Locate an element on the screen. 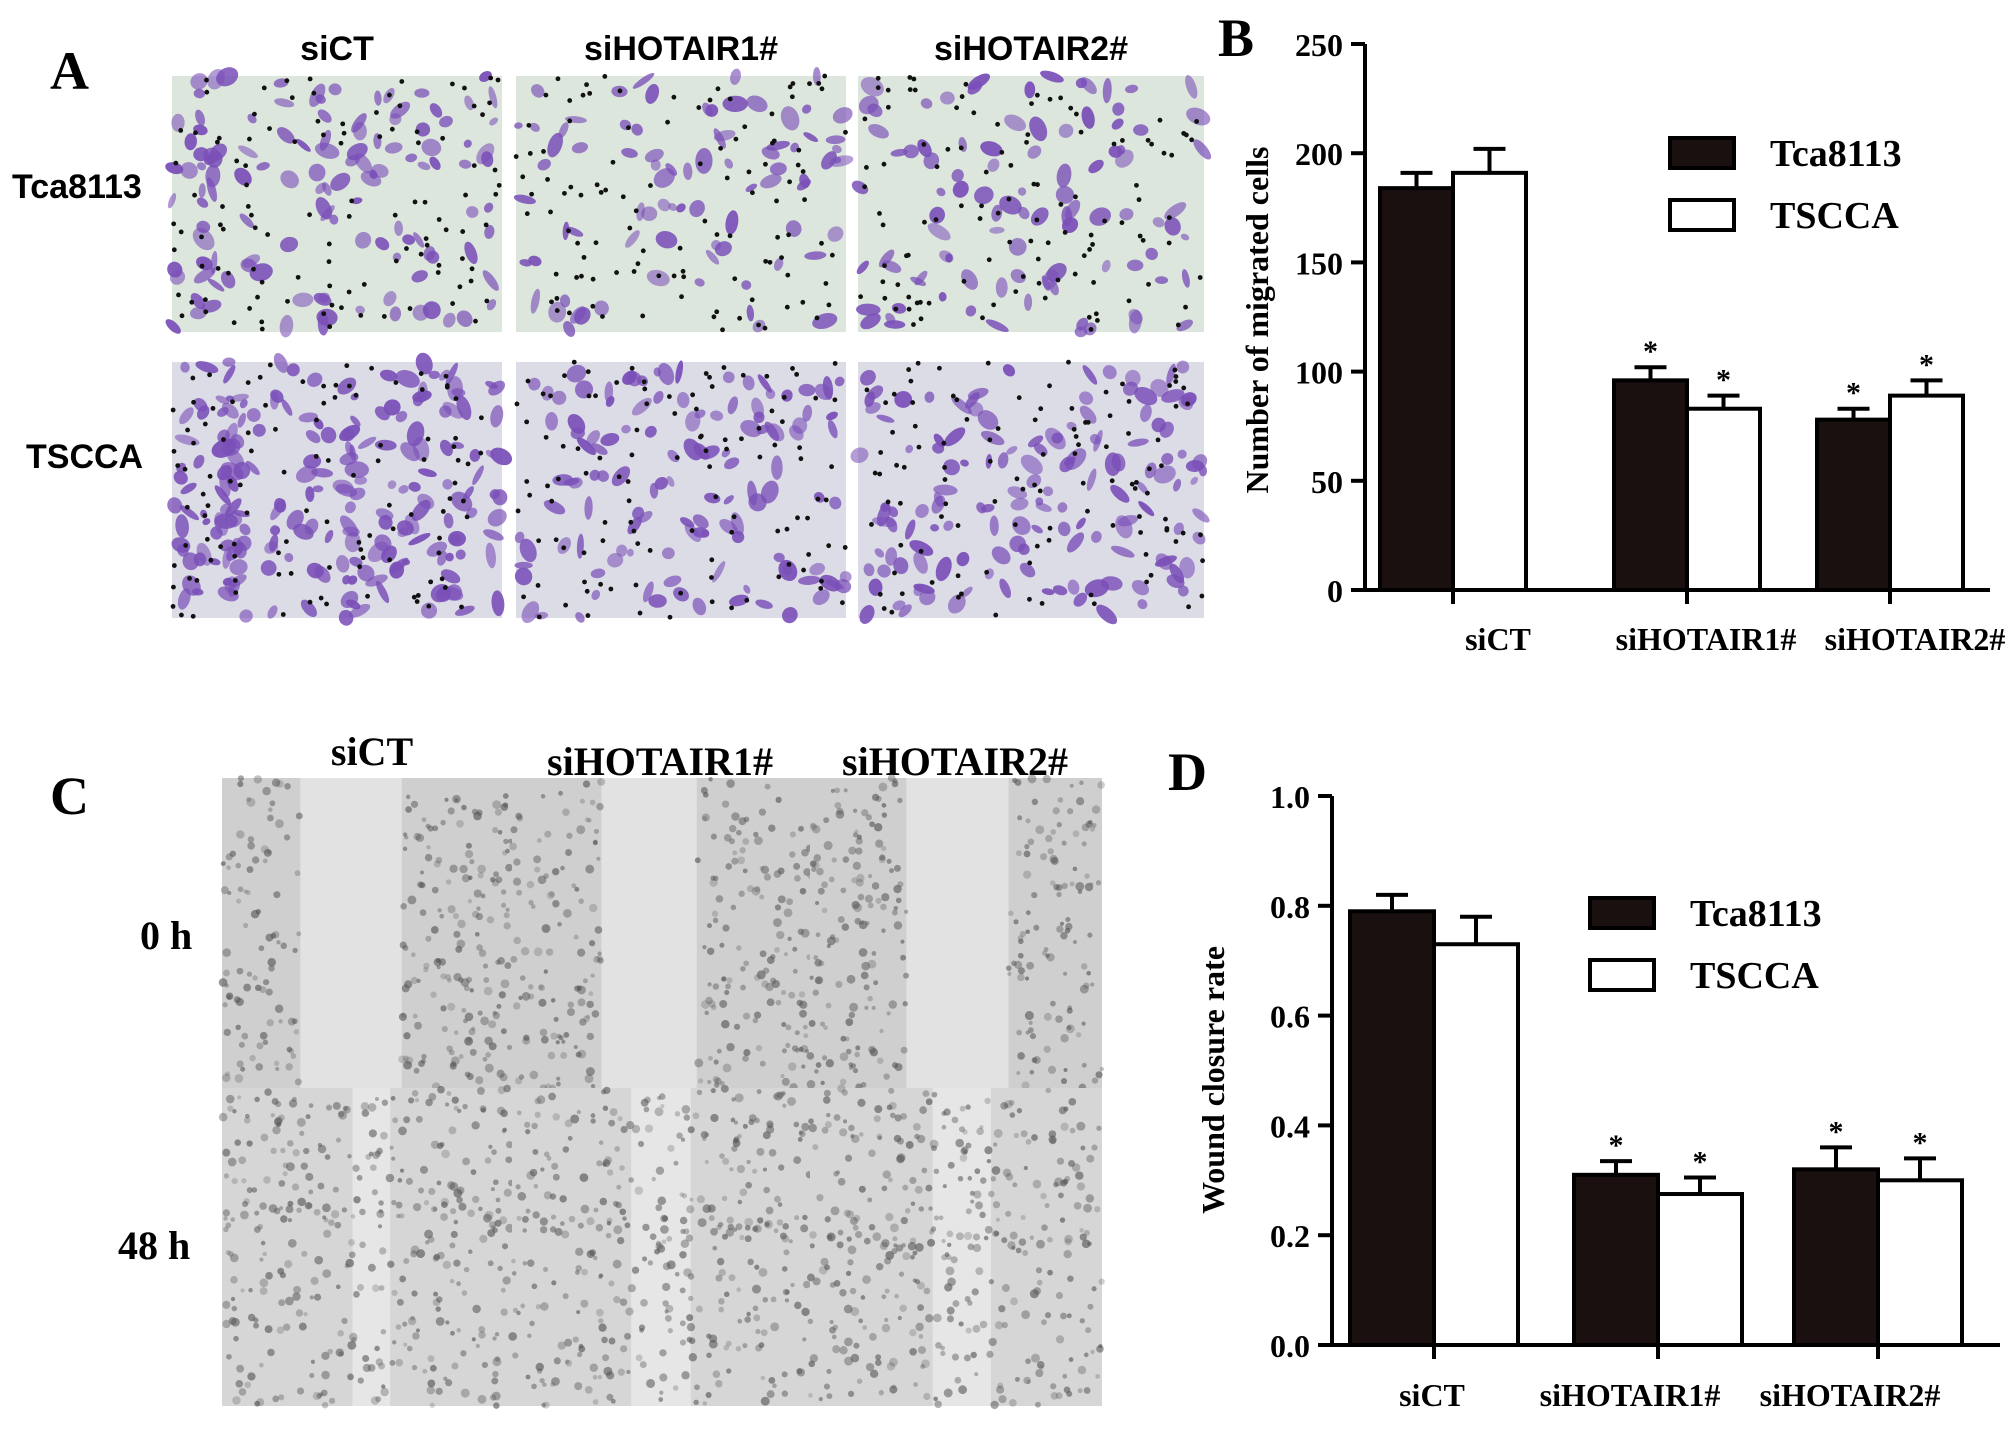 This screenshot has width=2008, height=1439. y-tick-label: 200 is located at coordinates (1319, 154).